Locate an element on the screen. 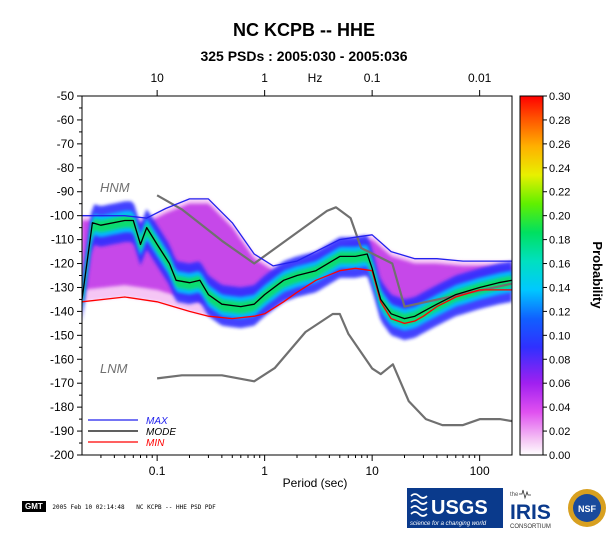  chart-subtitle: 325 PSDs : 2005:030 - 2005:036 is located at coordinates (303, 56).